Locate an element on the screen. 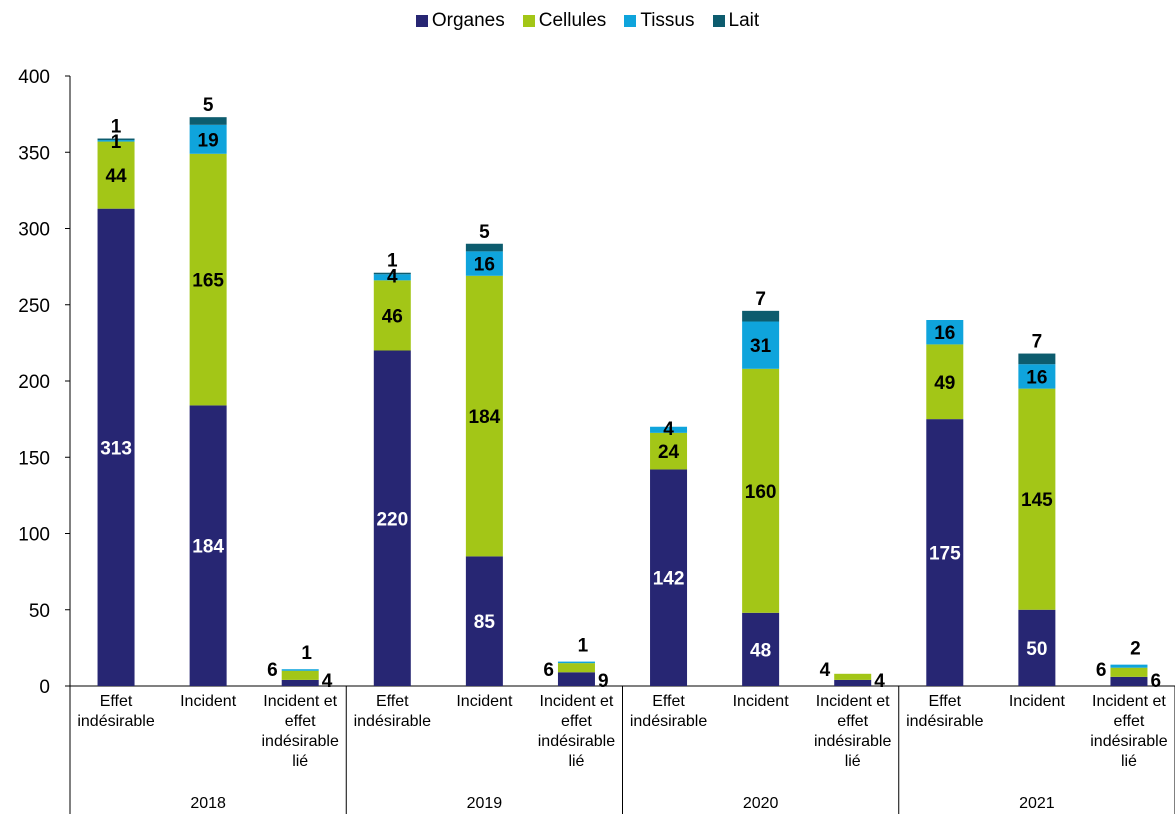 The width and height of the screenshot is (1175, 814). data-label: 175 is located at coordinates (945, 554).